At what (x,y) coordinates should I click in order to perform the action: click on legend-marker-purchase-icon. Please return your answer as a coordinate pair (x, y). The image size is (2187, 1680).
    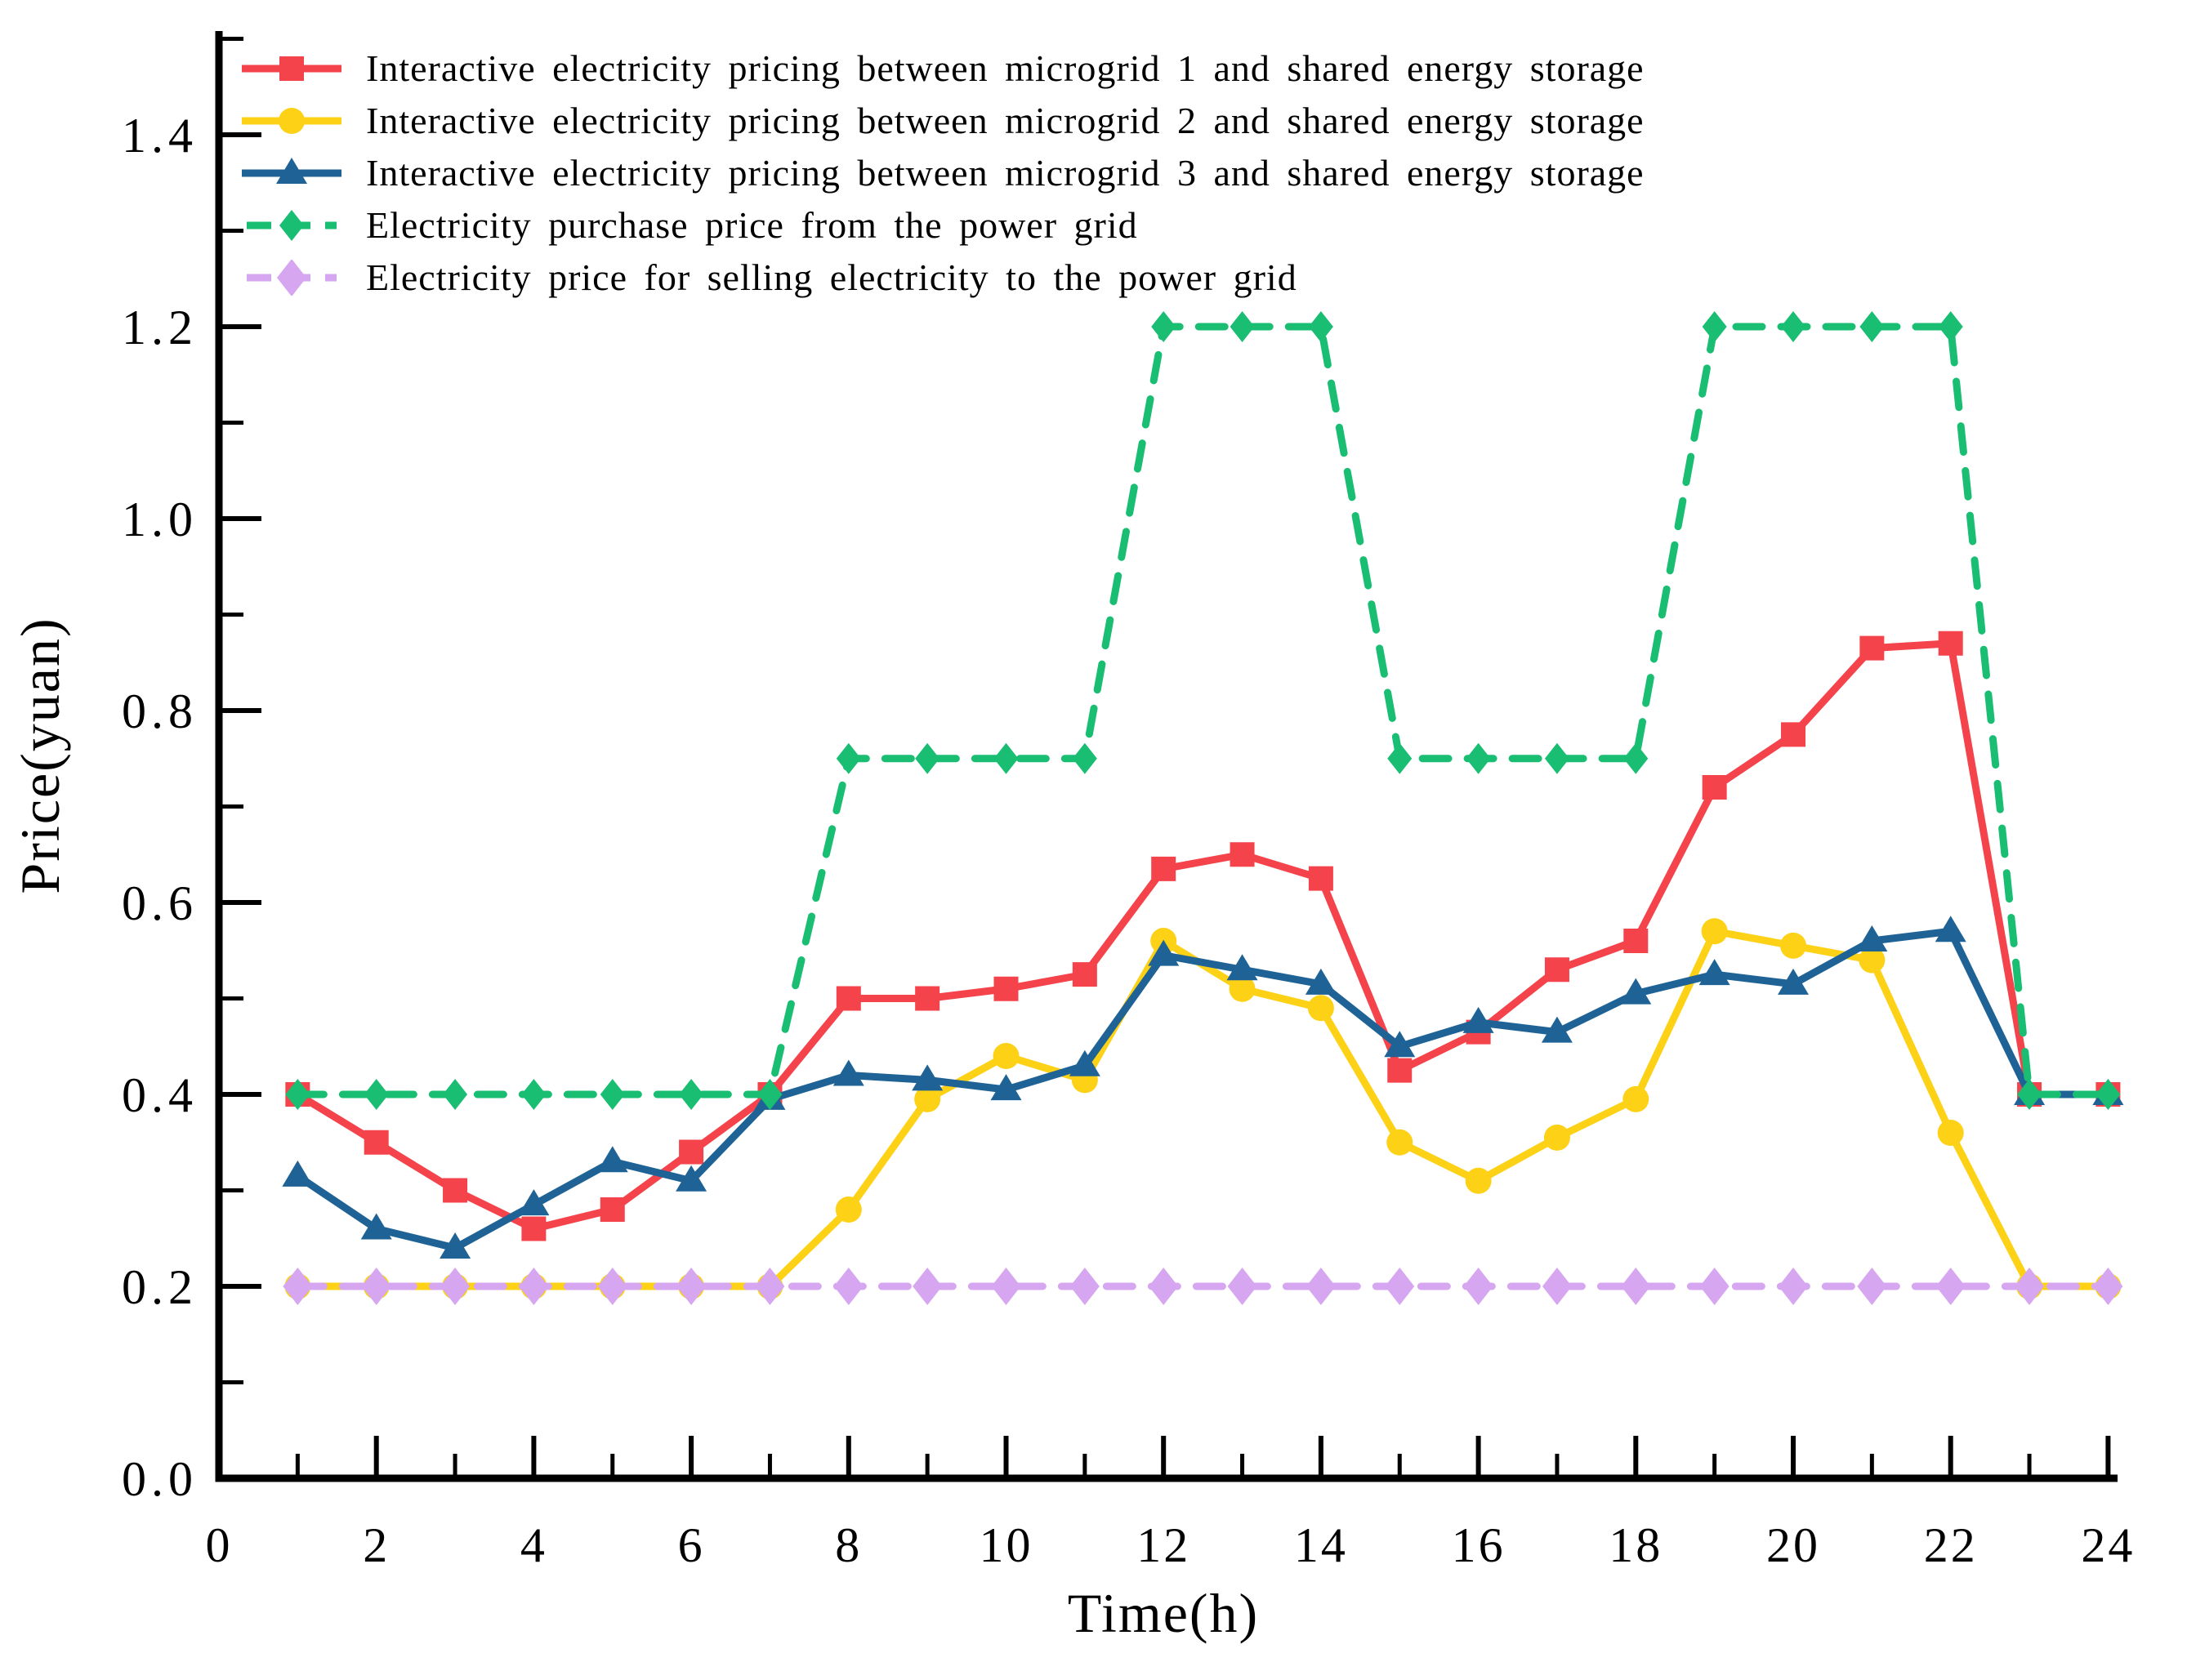
    Looking at the image, I should click on (292, 226).